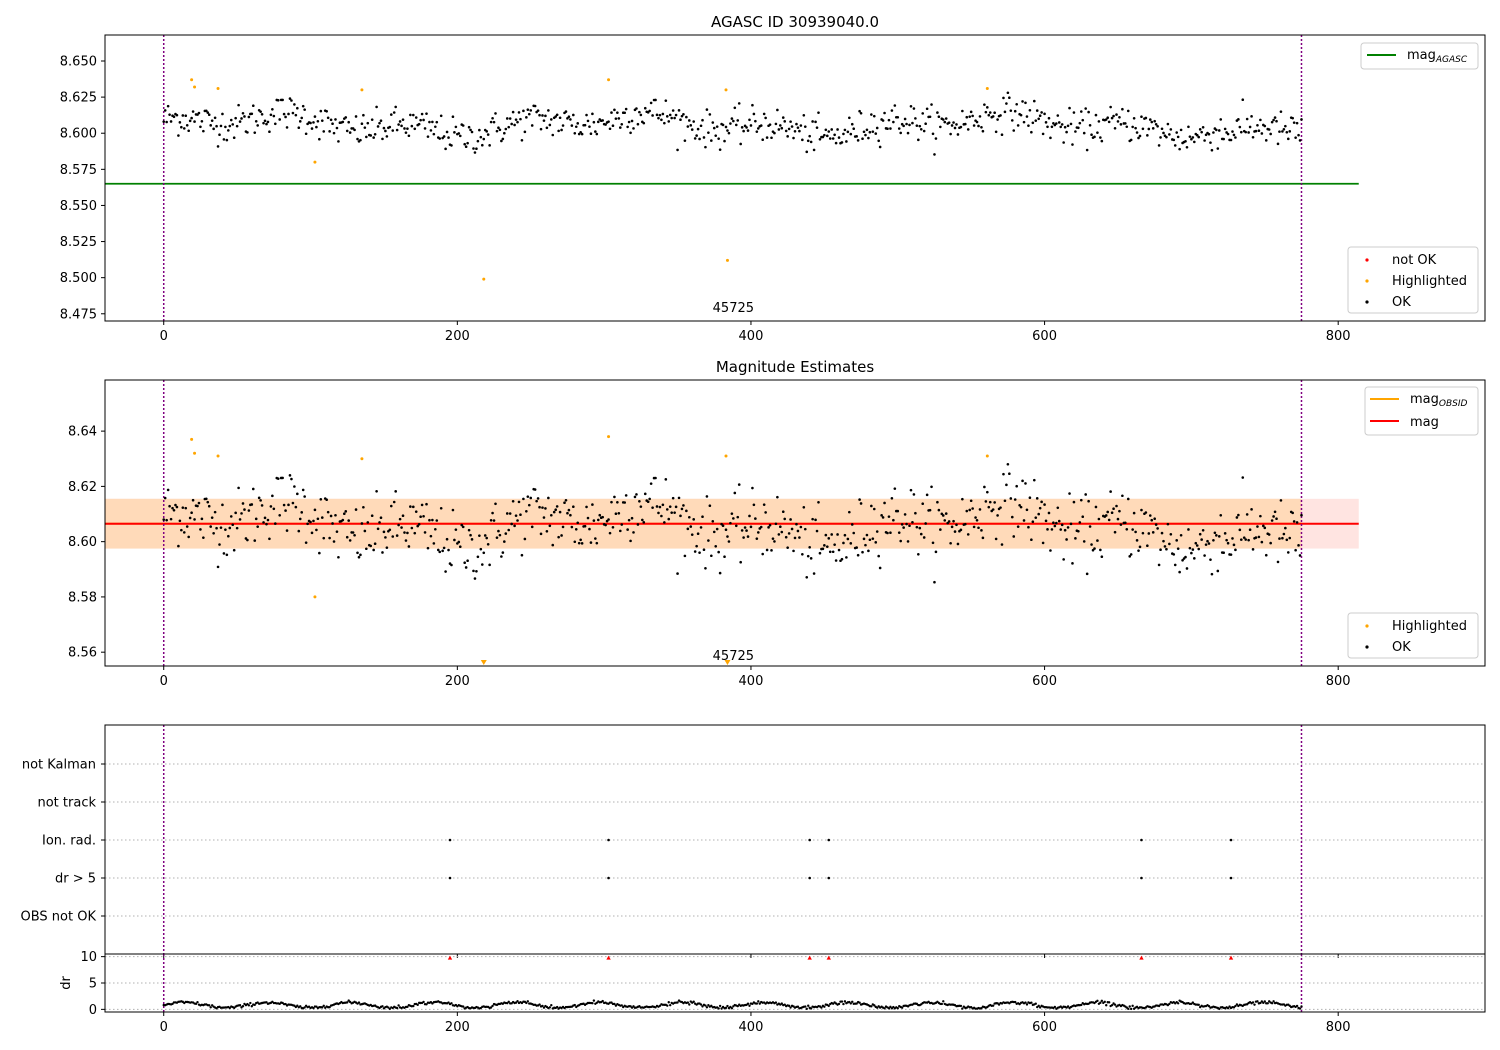 The image size is (1500, 1050). Describe the element at coordinates (795, 22) in the screenshot. I see `panel-title: AGASC ID 30939040.0` at that location.